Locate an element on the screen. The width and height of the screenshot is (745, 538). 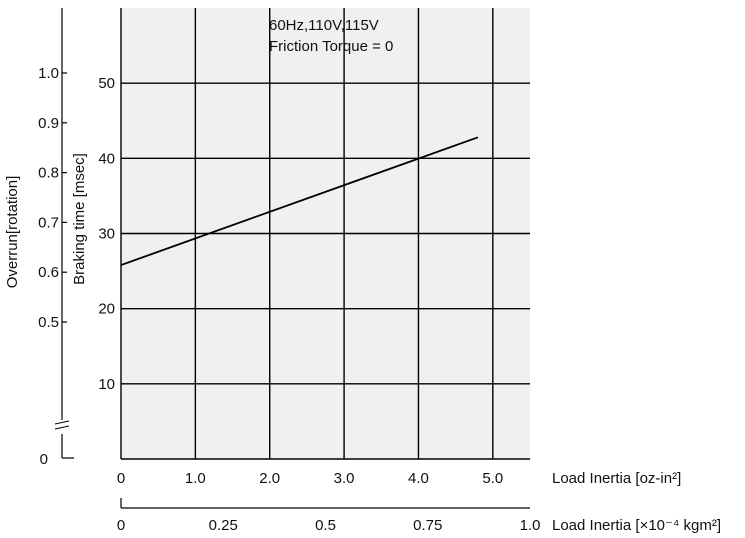
y-tick-label: 10 is located at coordinates (106, 384).